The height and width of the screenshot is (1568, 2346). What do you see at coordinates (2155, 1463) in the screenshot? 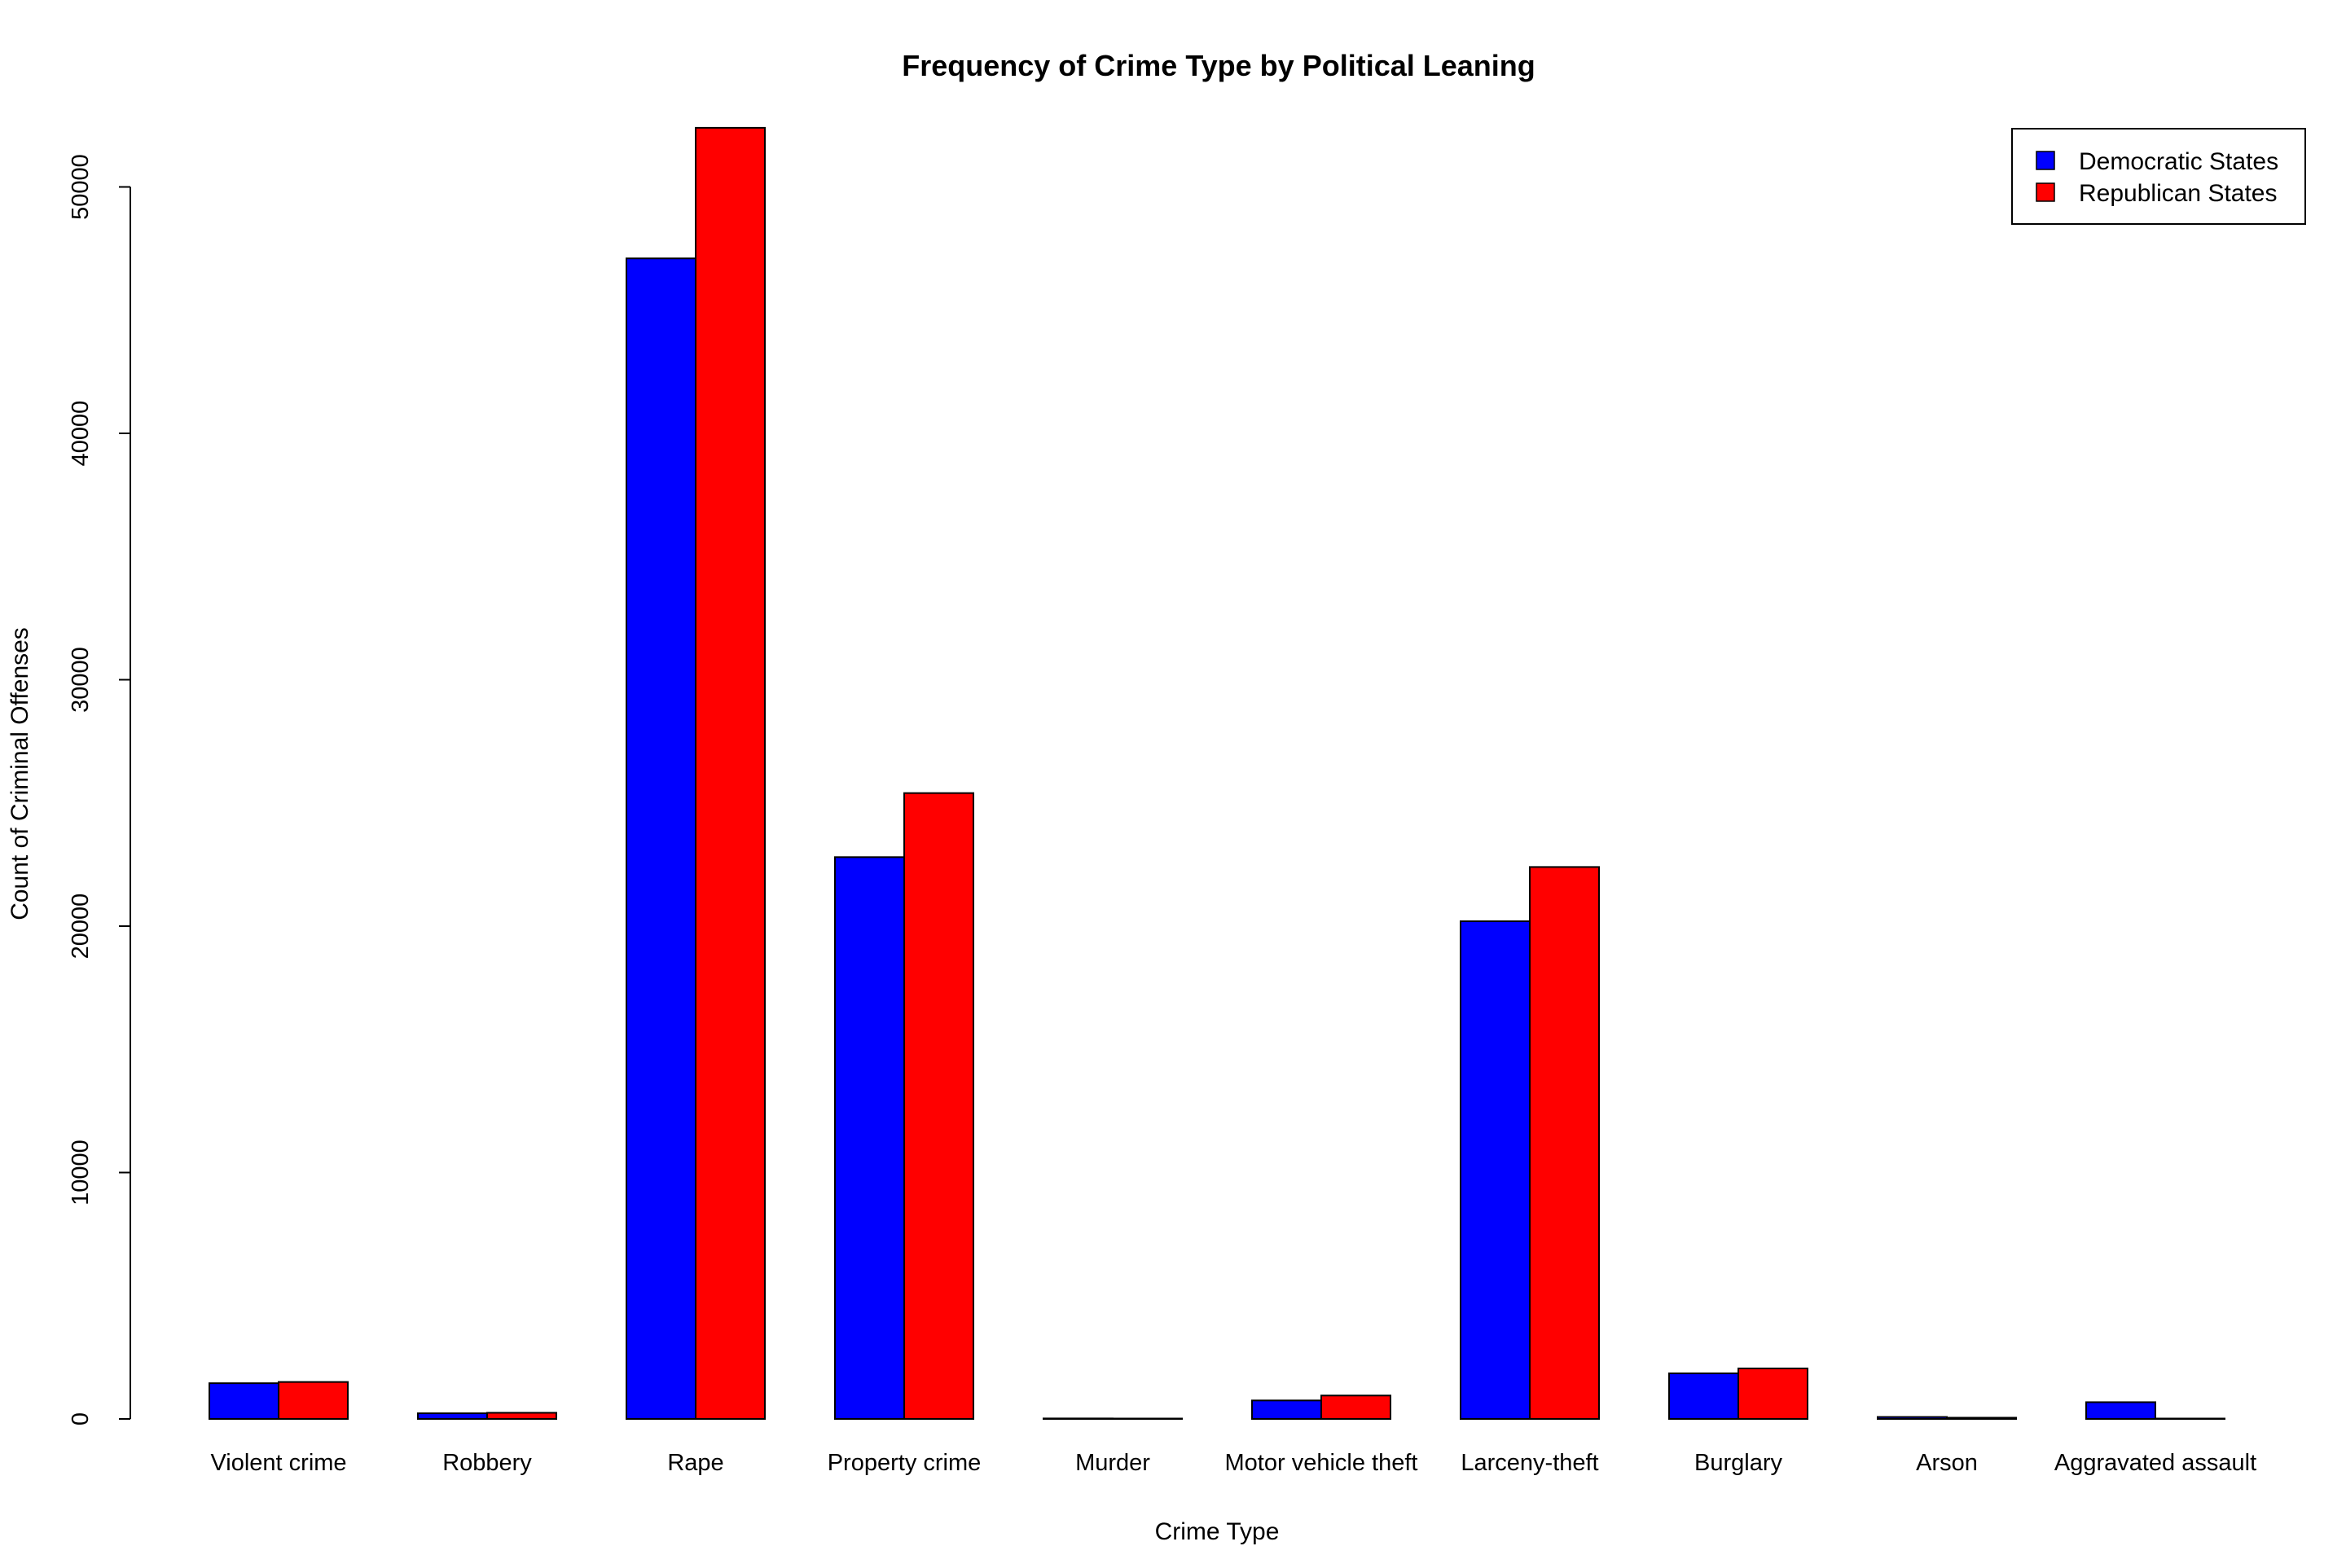
I see `x-tick-label: Aggravated assault` at bounding box center [2155, 1463].